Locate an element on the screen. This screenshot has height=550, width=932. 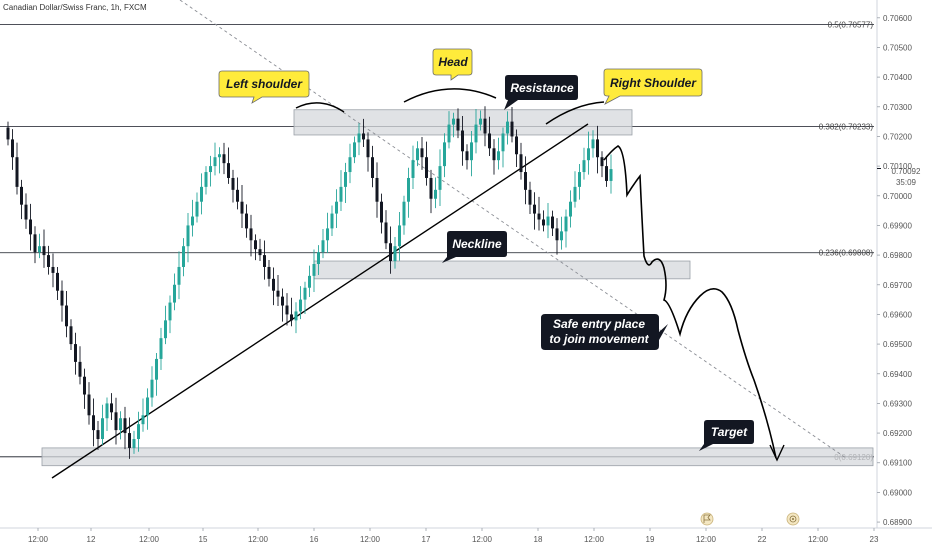
y-tick-label: 0.69600 is located at coordinates (897, 314).